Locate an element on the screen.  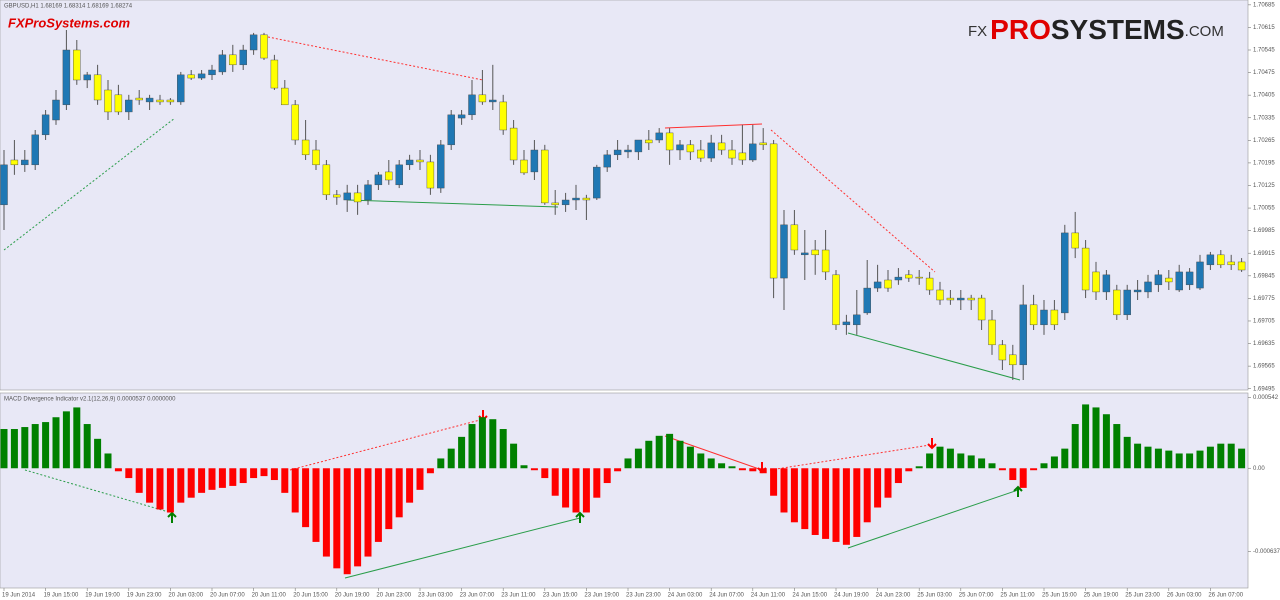
x-tick-label: 24 Jun 19:00 is located at coordinates (851, 596).